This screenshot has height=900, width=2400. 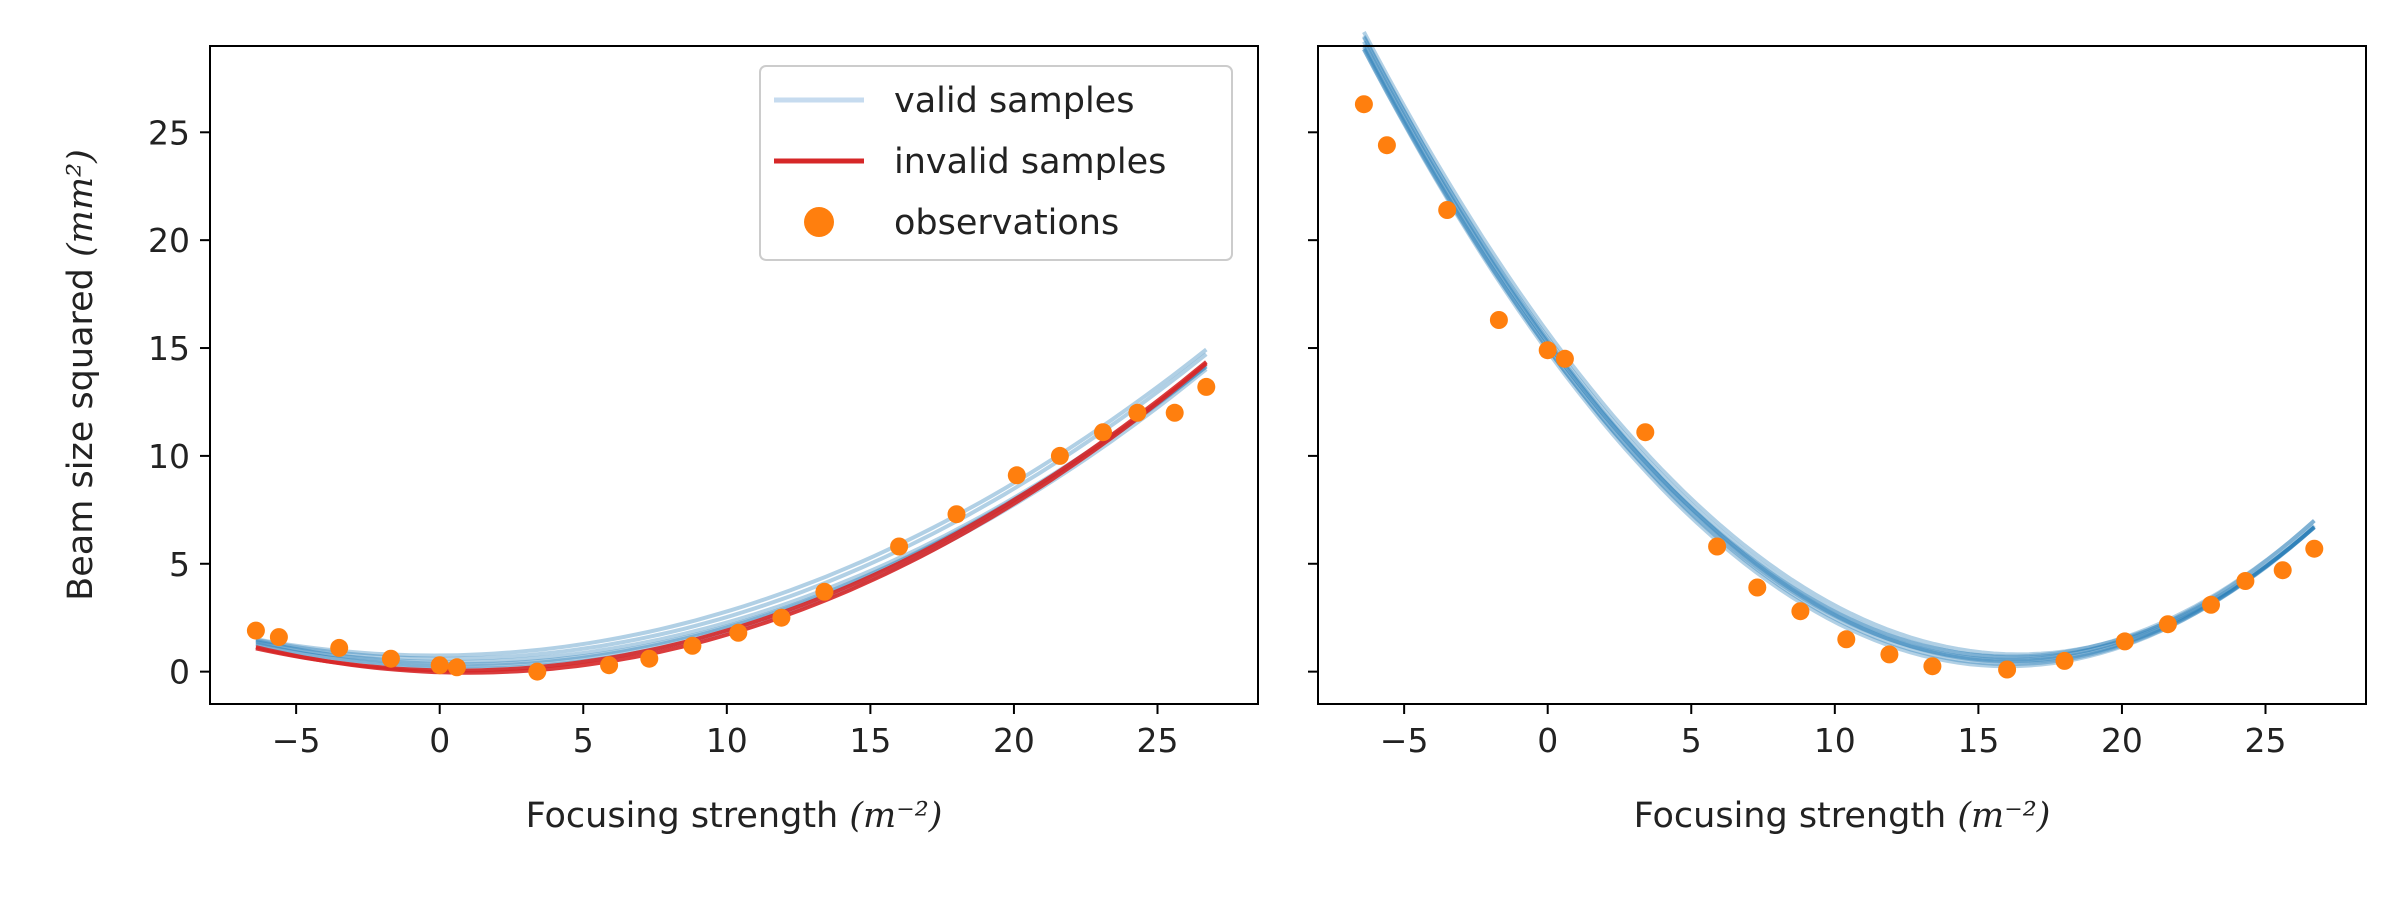 What do you see at coordinates (169, 132) in the screenshot?
I see `left-y-tick-label: 25` at bounding box center [169, 132].